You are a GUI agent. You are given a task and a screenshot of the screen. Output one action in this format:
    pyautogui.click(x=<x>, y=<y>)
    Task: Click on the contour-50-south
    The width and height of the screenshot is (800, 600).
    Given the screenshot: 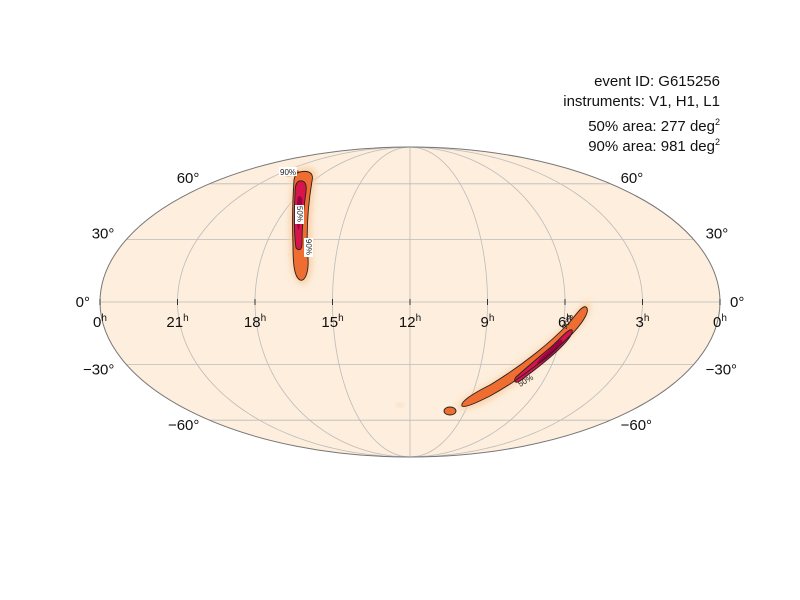 What is the action you would take?
    pyautogui.click(x=543, y=356)
    